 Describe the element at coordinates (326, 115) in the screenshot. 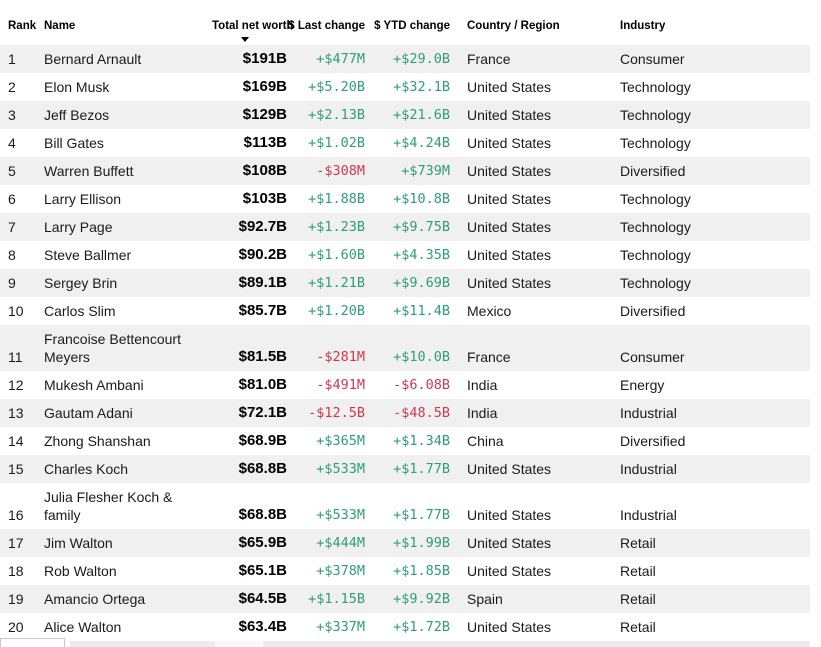

I see `cell-last-change: +$2.13B` at that location.